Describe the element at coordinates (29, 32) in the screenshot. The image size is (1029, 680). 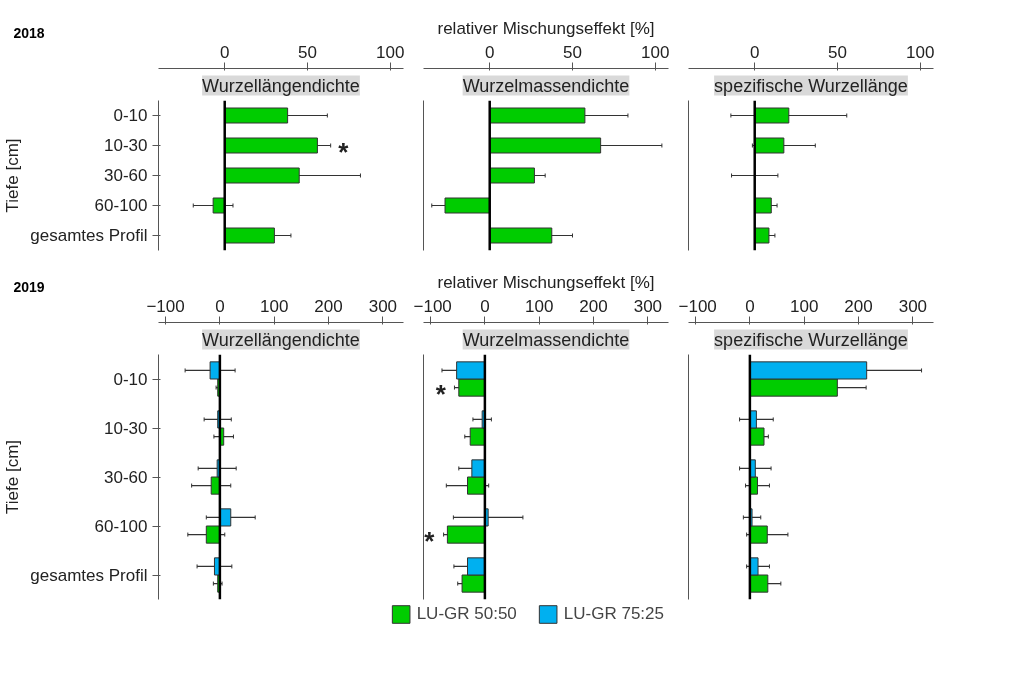
I see `text: 2018` at that location.